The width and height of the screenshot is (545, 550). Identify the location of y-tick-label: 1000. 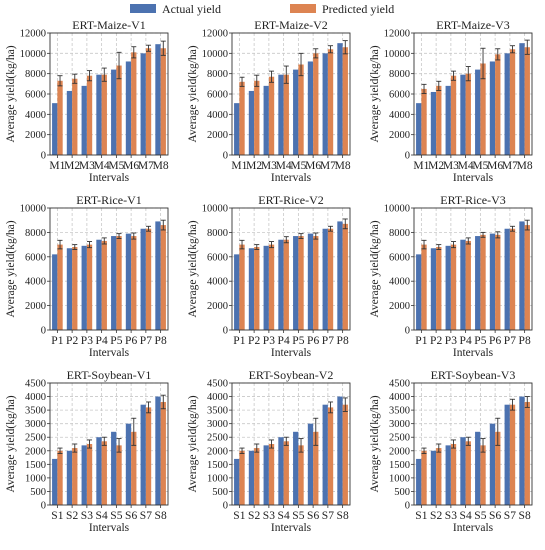
(35, 478).